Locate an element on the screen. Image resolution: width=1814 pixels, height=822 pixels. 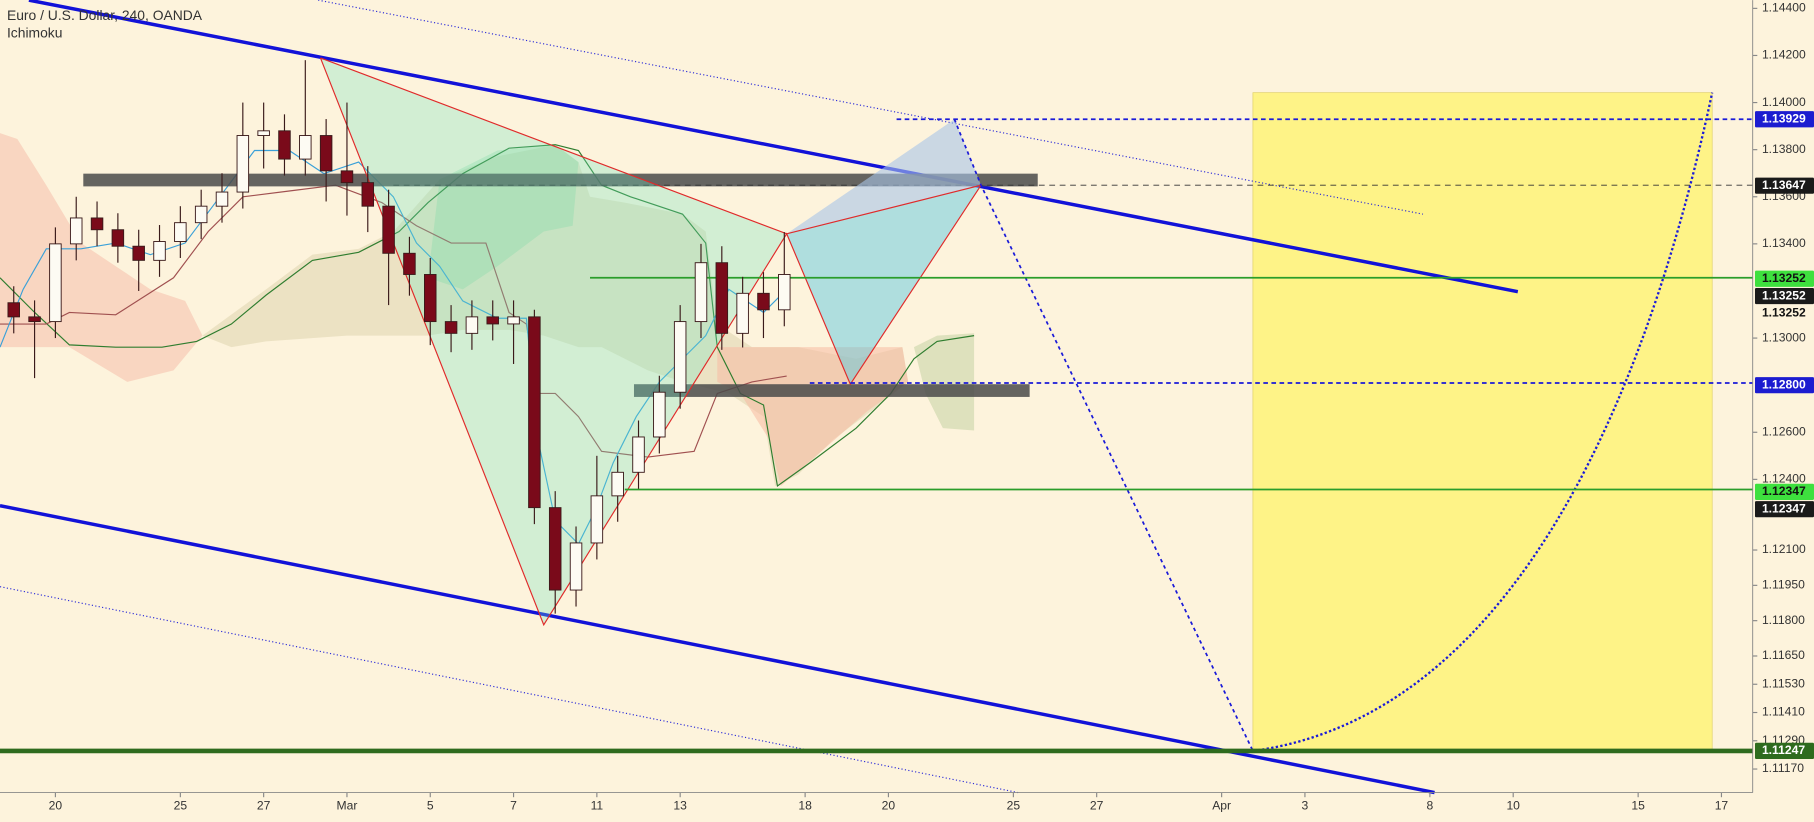
x-tick-label: Mar is located at coordinates (347, 806).